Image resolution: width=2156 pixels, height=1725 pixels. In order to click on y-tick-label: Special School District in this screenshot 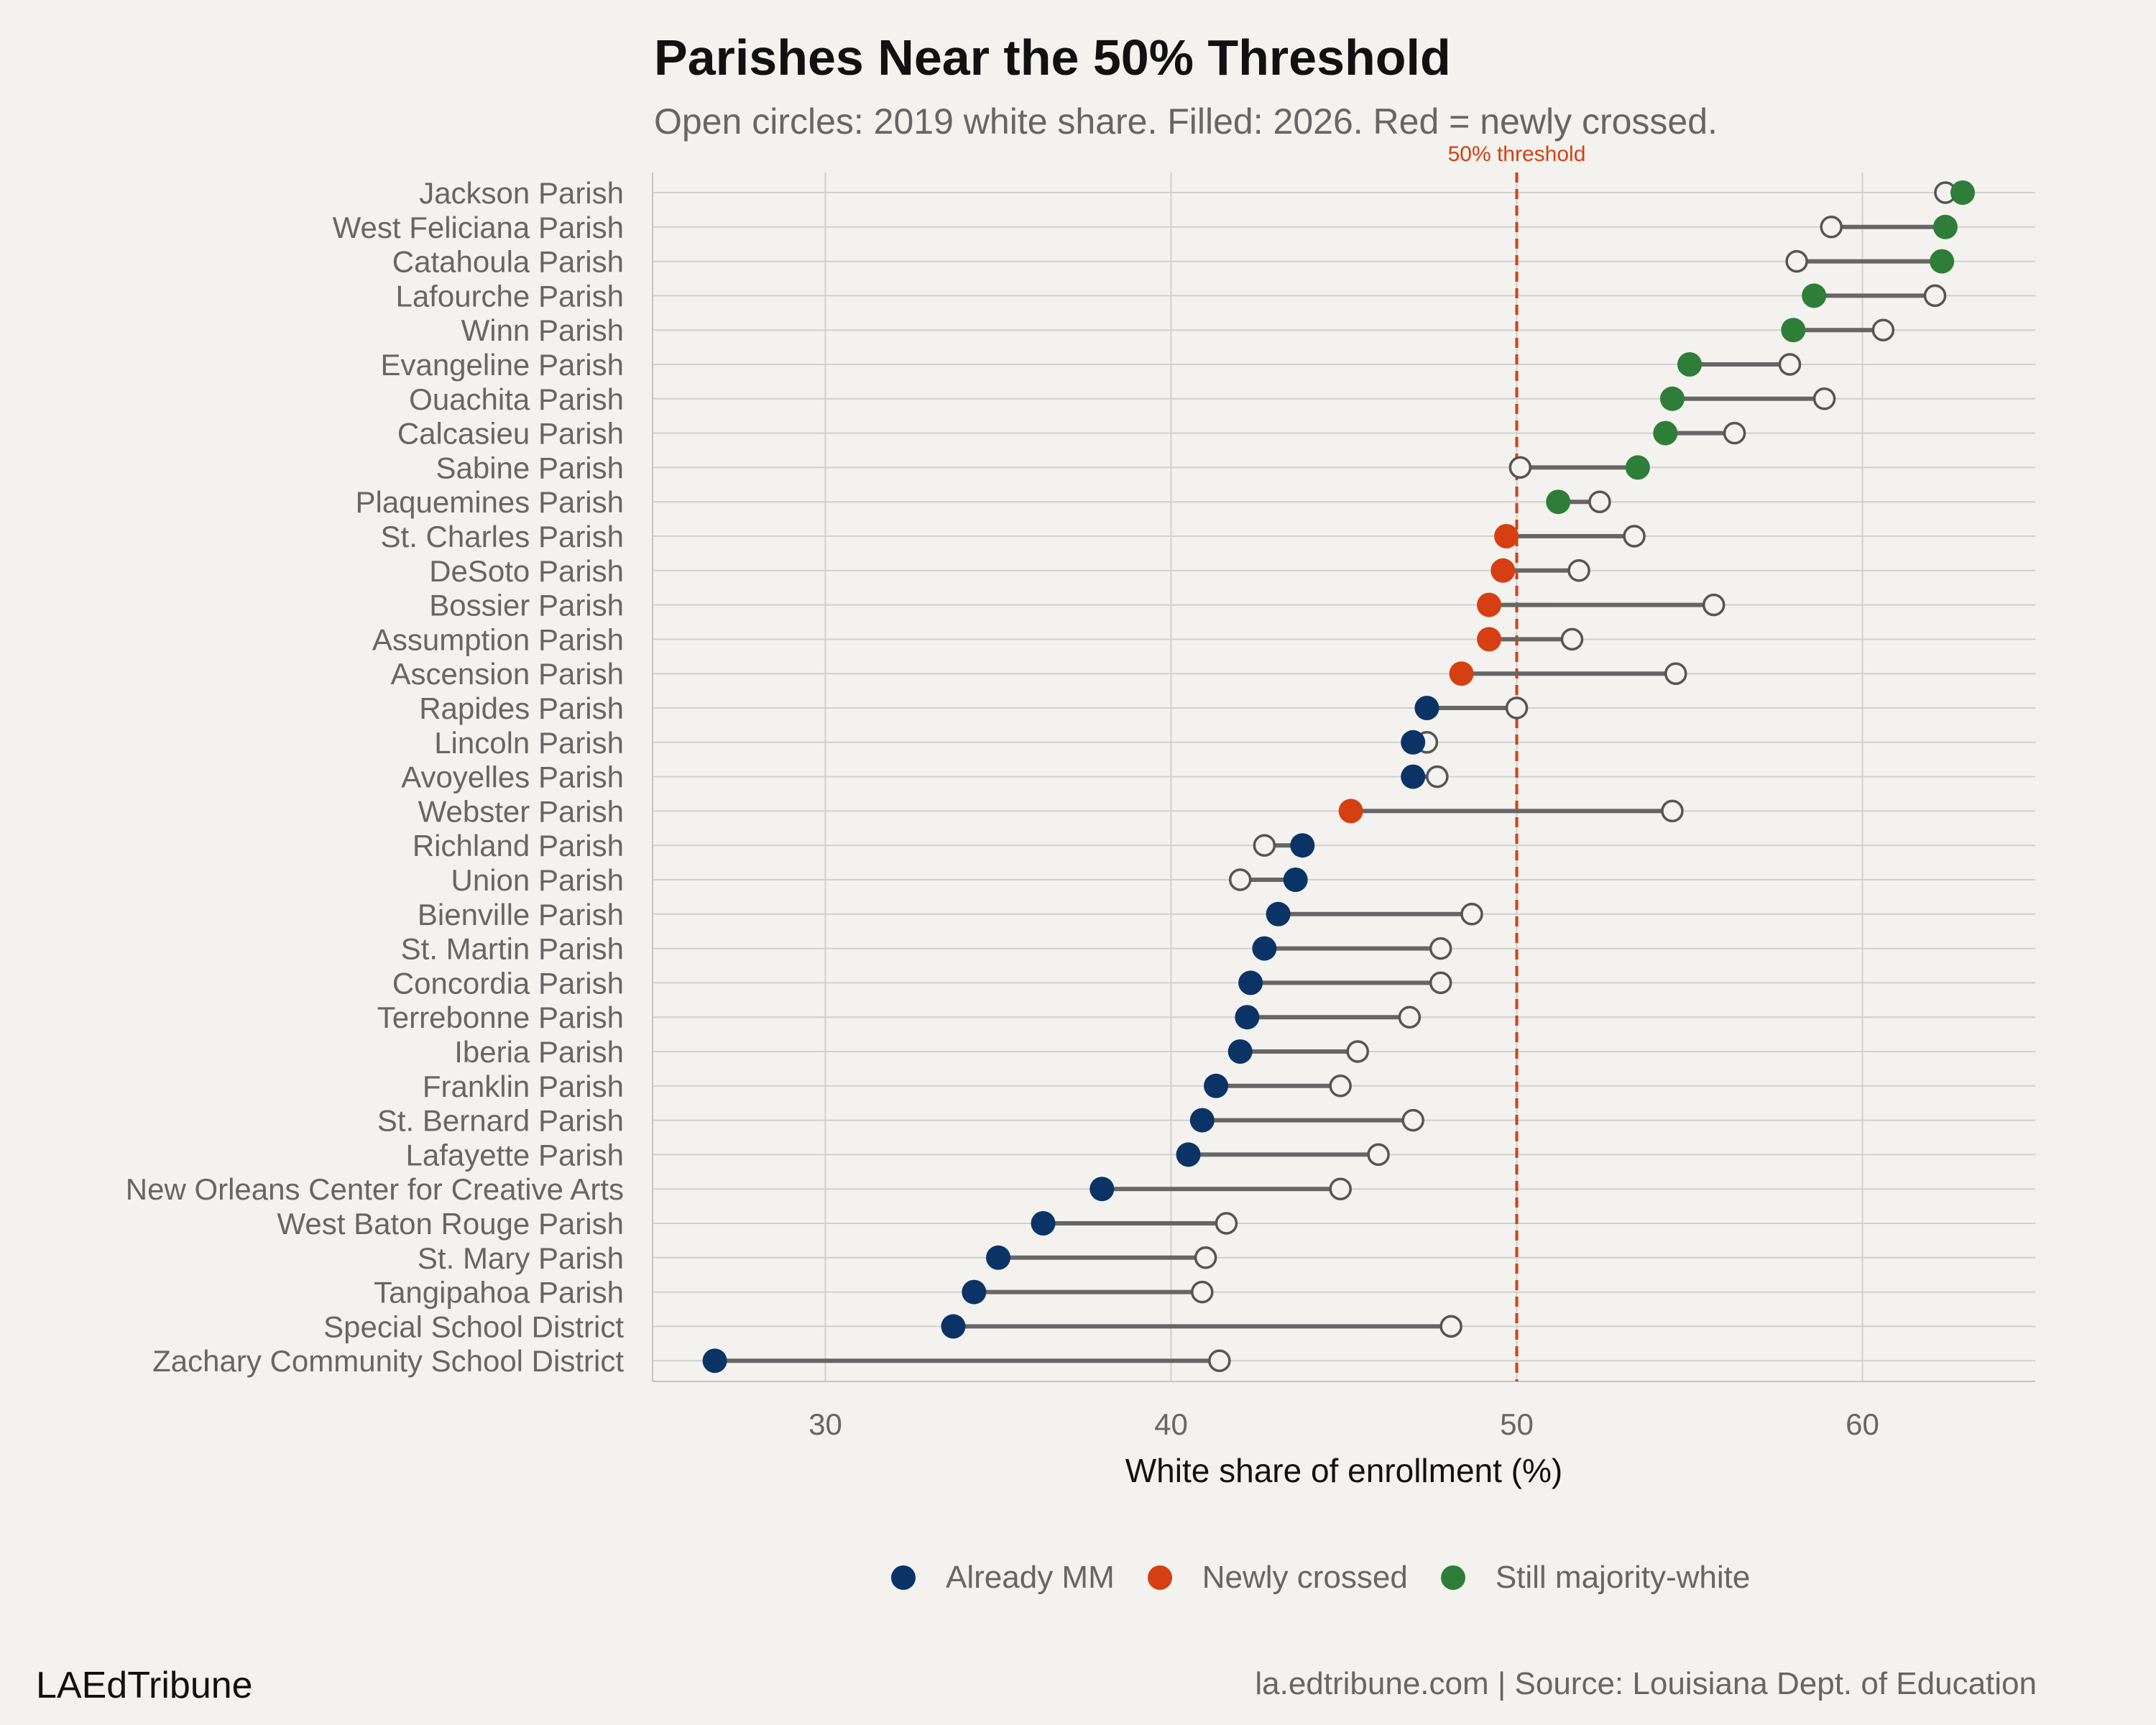, I will do `click(474, 1326)`.